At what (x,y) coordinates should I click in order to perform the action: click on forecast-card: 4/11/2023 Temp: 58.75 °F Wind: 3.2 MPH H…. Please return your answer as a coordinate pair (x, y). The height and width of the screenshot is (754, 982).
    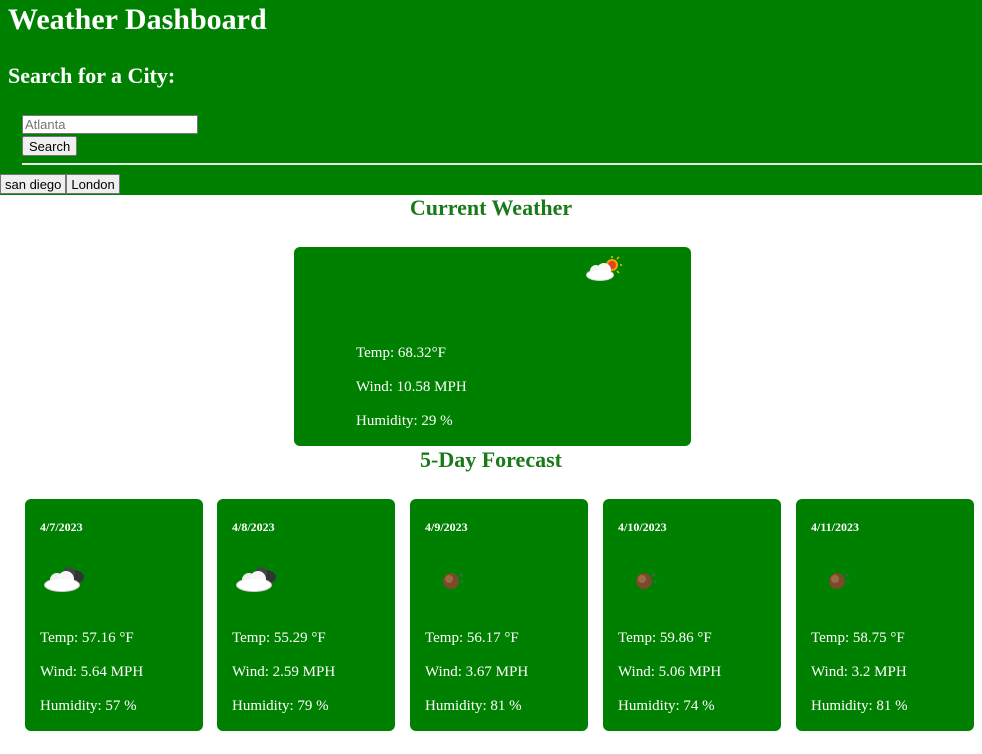
    Looking at the image, I should click on (885, 615).